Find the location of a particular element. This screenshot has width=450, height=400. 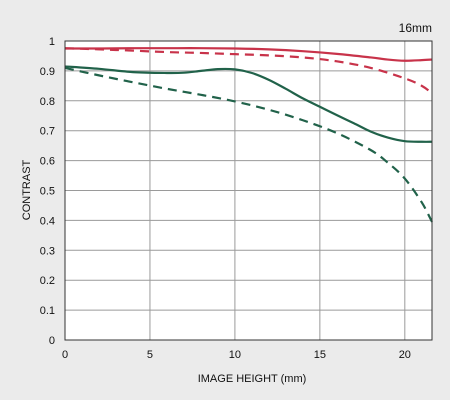

y-tick-label: 0.3 is located at coordinates (47, 251).